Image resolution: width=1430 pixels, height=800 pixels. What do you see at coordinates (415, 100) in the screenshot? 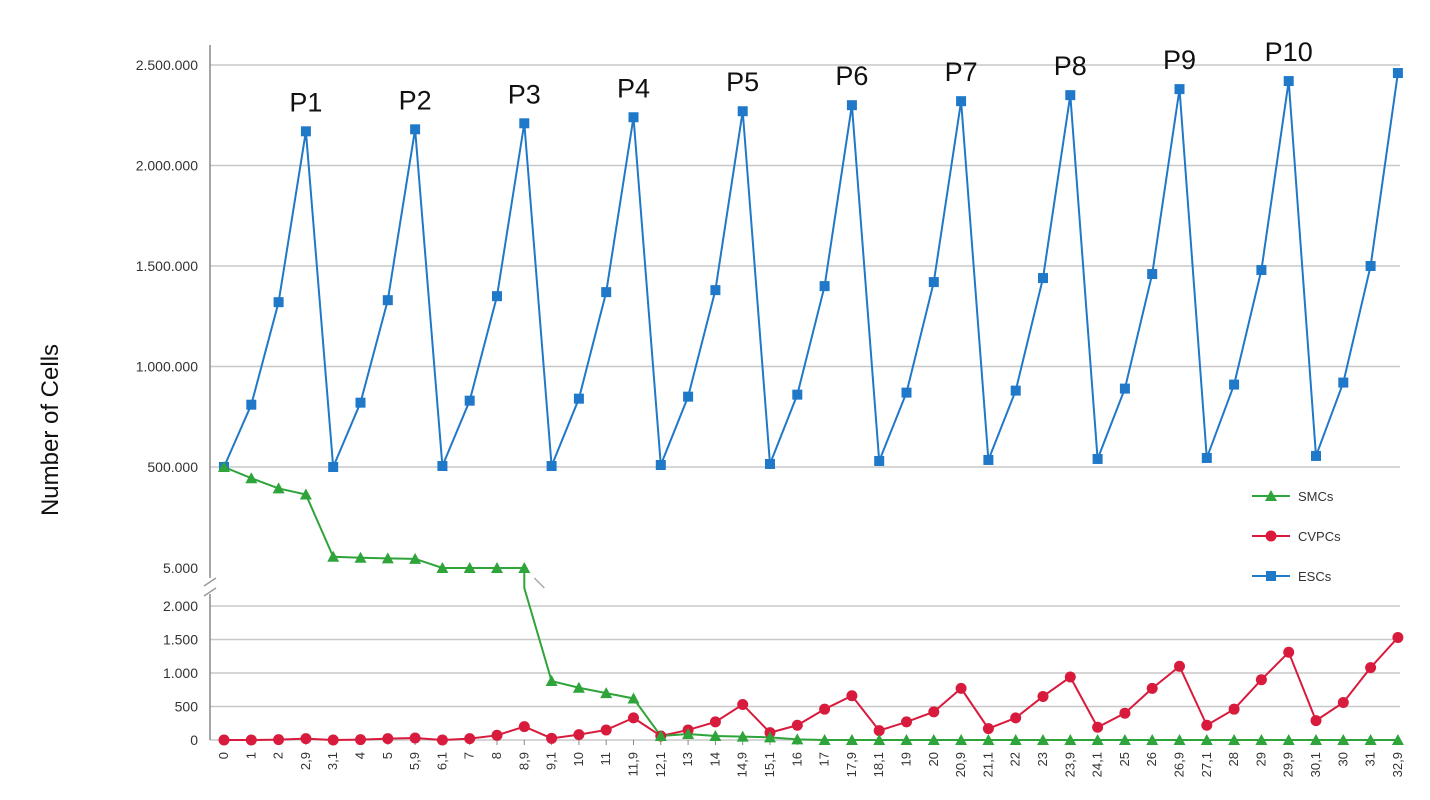
I see `passage-label: P2` at bounding box center [415, 100].